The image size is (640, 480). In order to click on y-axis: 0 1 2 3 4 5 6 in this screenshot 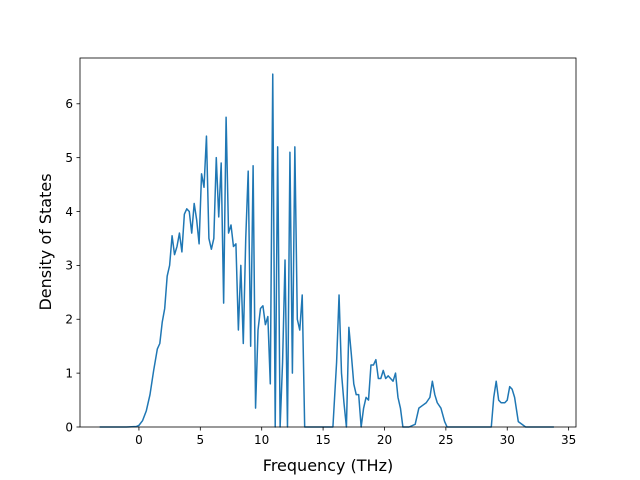, I will do `click(72, 265)`.